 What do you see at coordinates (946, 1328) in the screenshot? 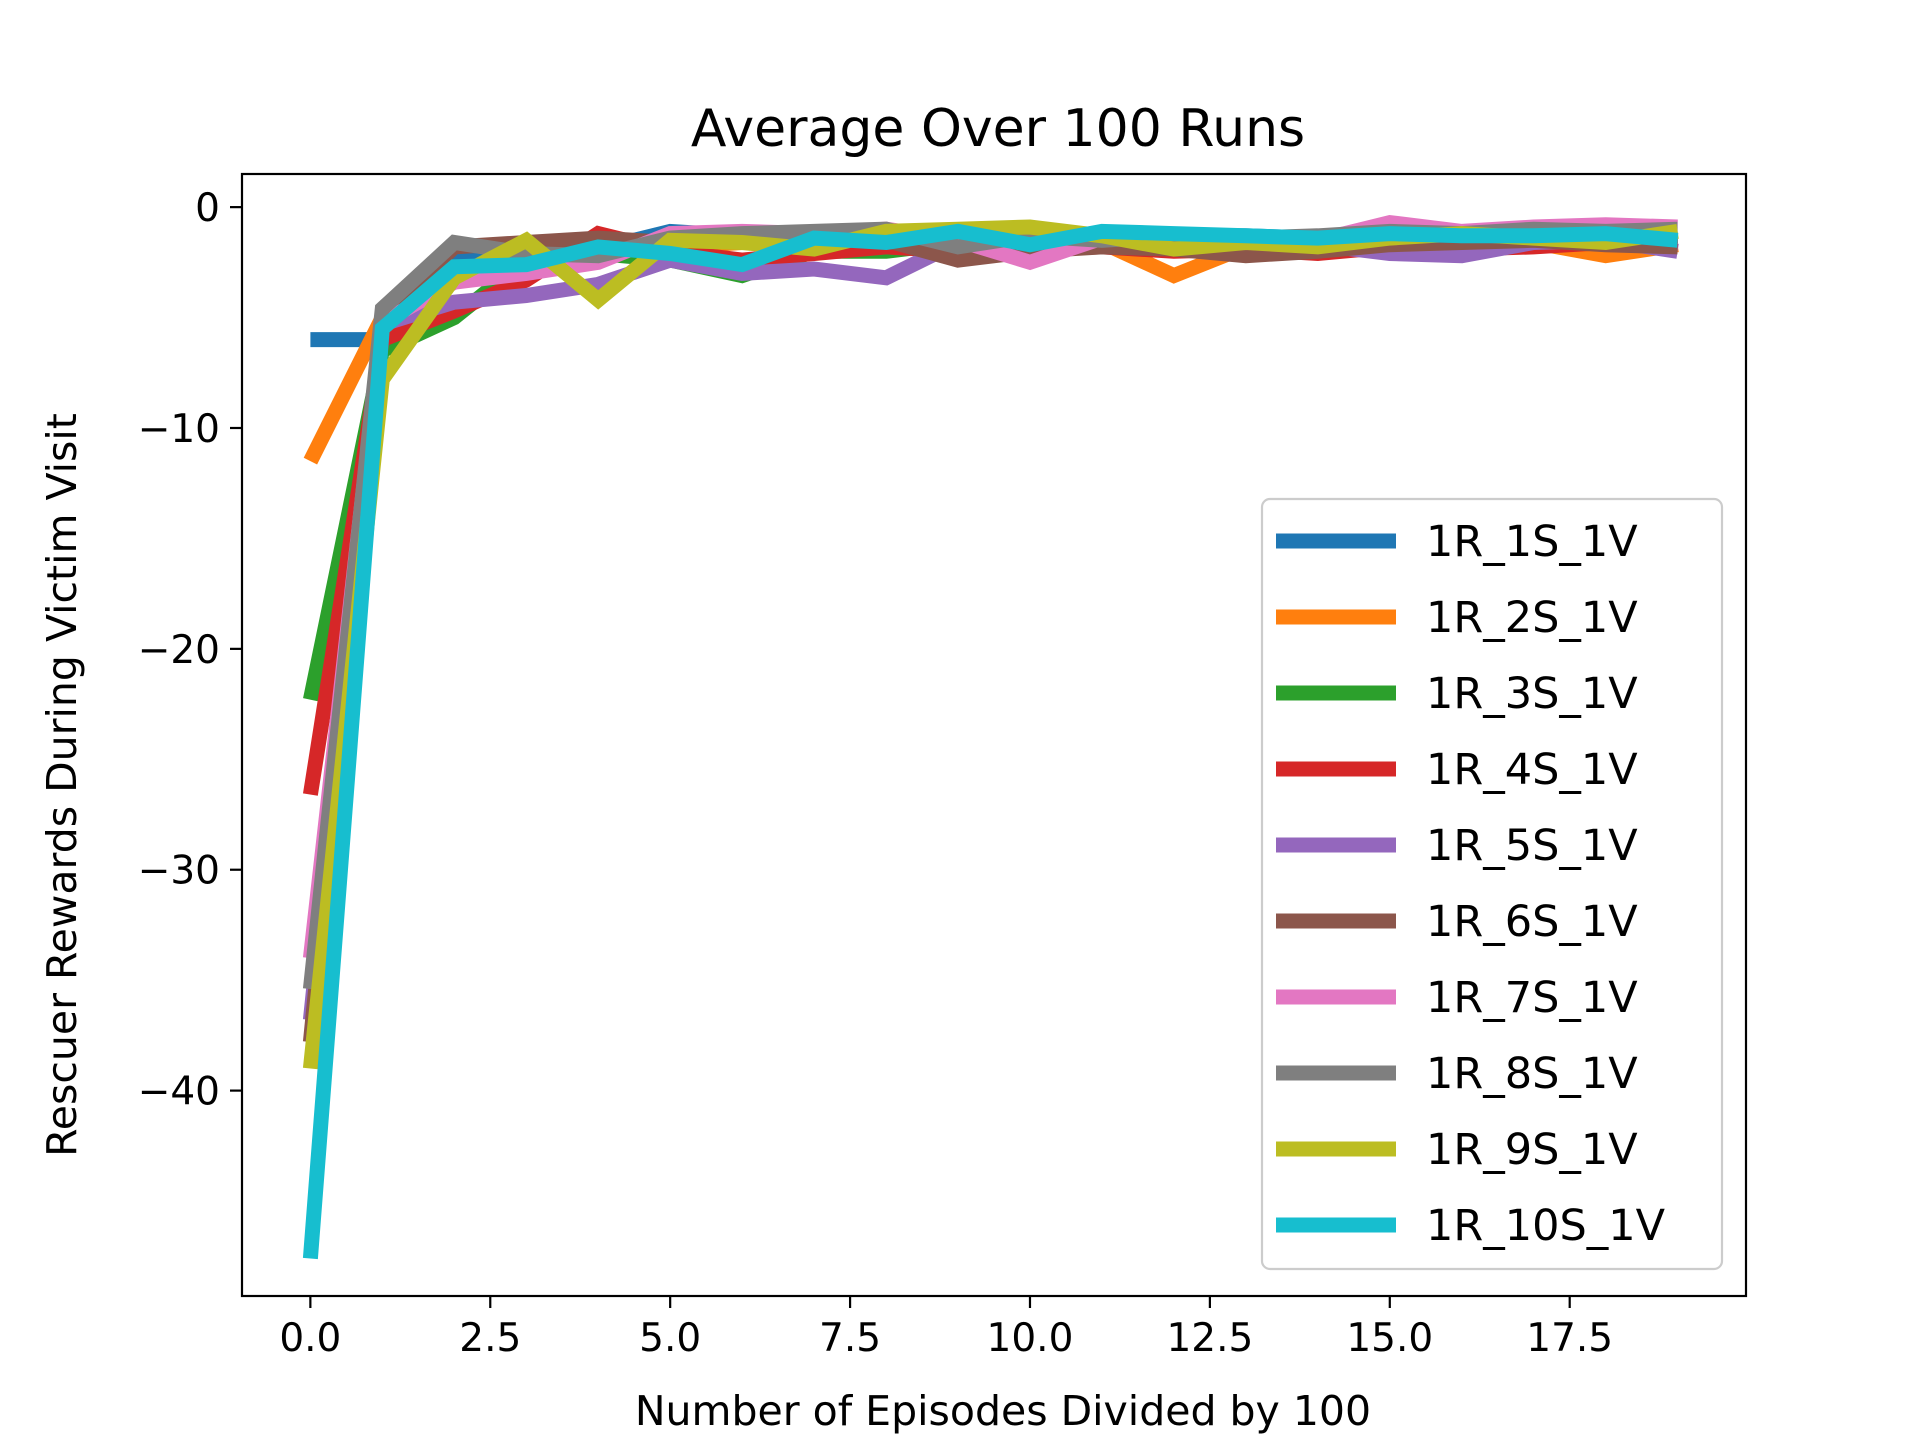
I see `x-axis: 0.0 2.5 5.0 7.5 10.0 12.5 15.0 17.5` at bounding box center [946, 1328].